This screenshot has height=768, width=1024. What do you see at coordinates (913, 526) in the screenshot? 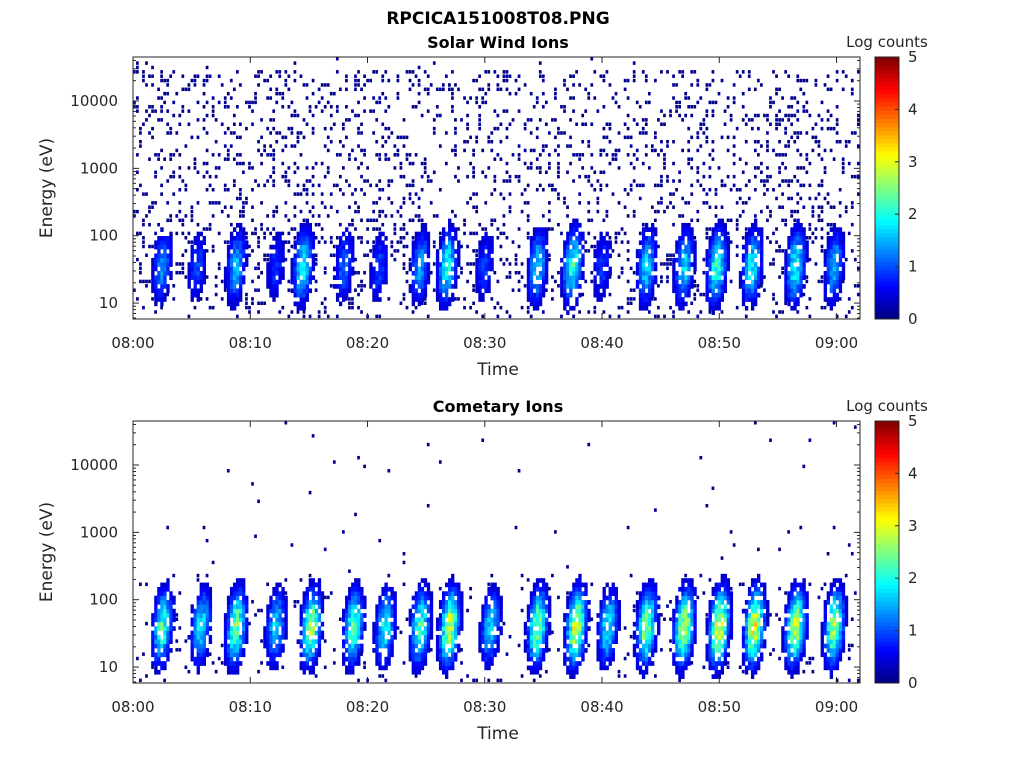
I see `colorbar-tick-label: 3` at bounding box center [913, 526].